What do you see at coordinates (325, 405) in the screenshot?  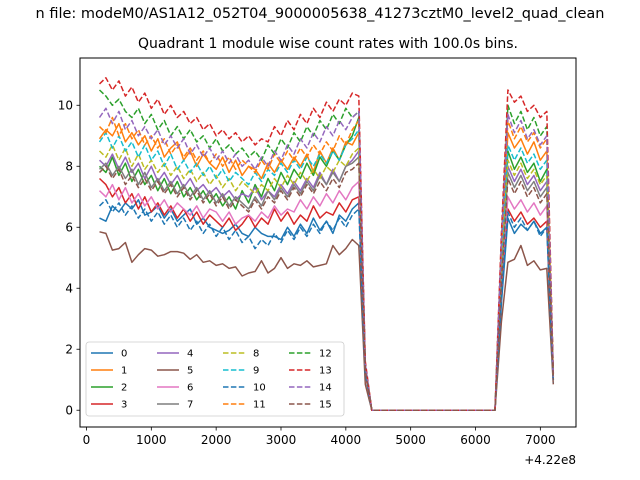 I see `legend-label: 15` at bounding box center [325, 405].